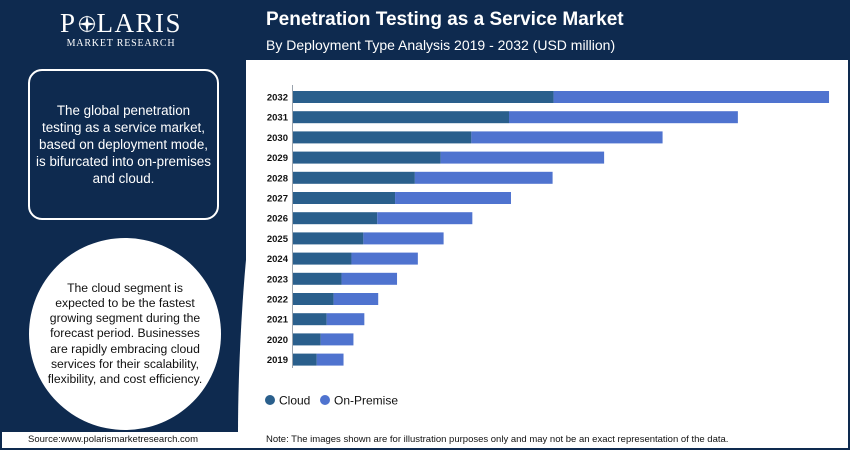  What do you see at coordinates (277, 199) in the screenshot?
I see `year-tick-label: 2027` at bounding box center [277, 199].